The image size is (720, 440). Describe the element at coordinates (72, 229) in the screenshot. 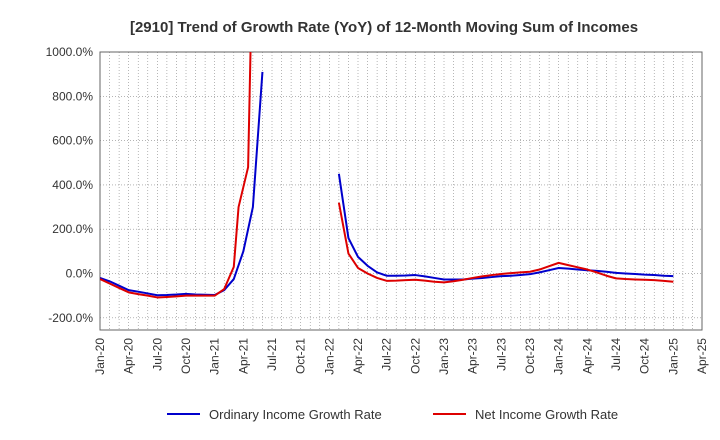

I see `y-tick-label: 200.0%` at that location.